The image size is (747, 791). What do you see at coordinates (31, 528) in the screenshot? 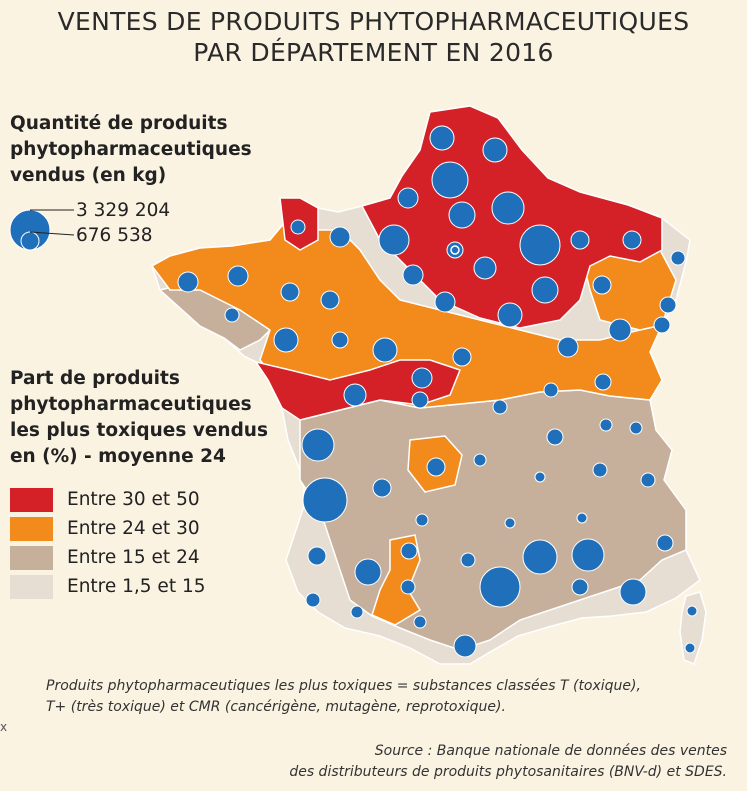
I see `swatch-orange` at bounding box center [31, 528].